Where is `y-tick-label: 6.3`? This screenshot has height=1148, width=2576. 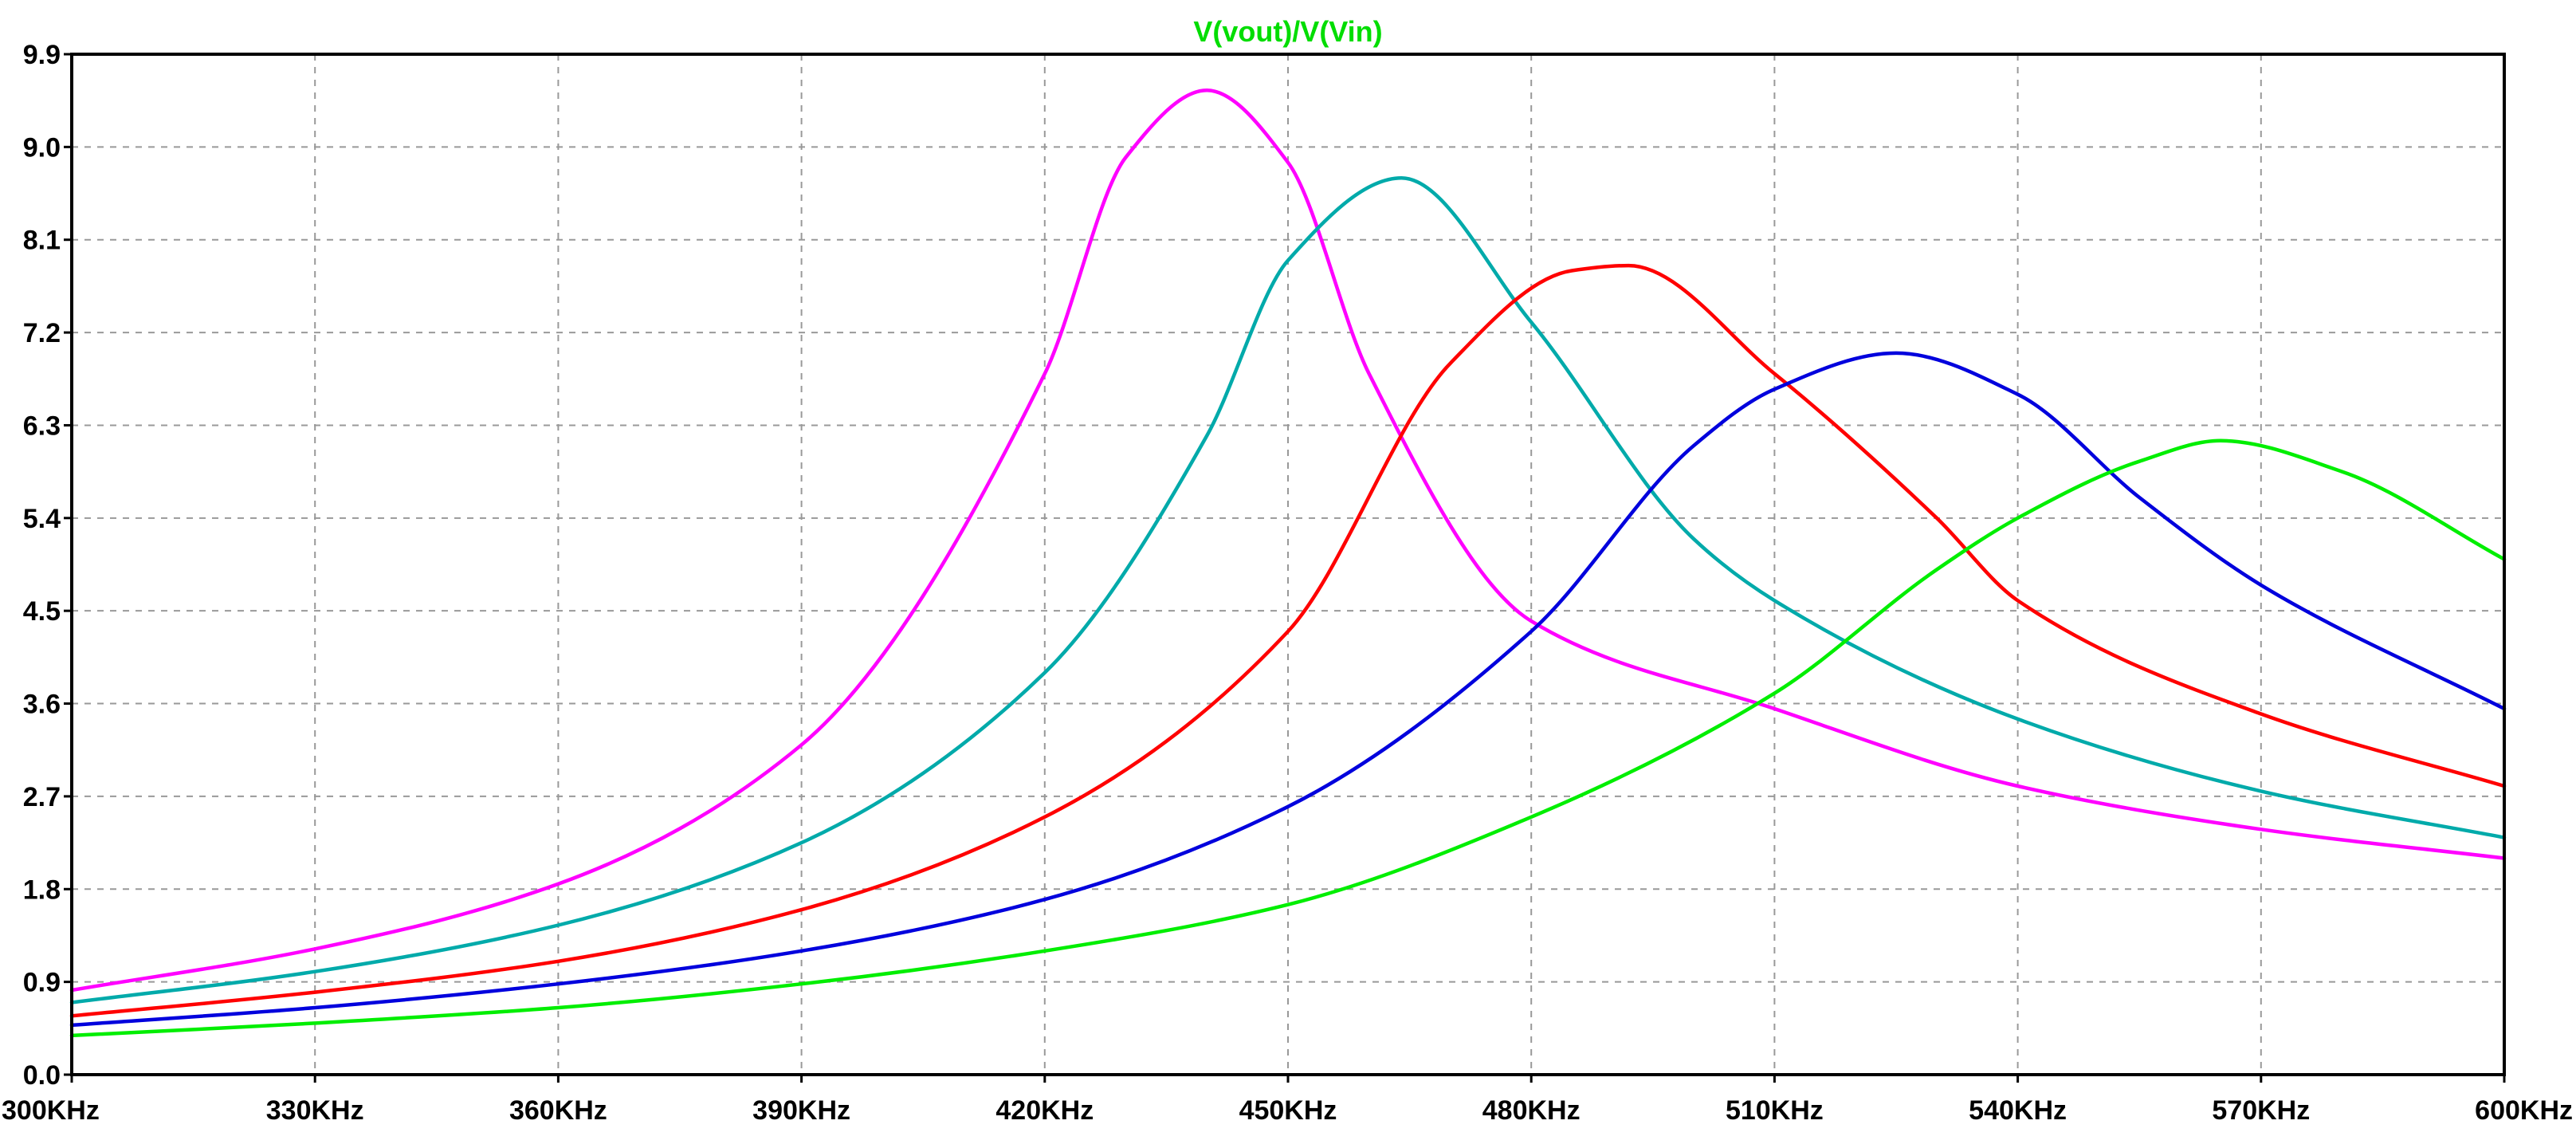
y-tick-label: 6.3 is located at coordinates (42, 426).